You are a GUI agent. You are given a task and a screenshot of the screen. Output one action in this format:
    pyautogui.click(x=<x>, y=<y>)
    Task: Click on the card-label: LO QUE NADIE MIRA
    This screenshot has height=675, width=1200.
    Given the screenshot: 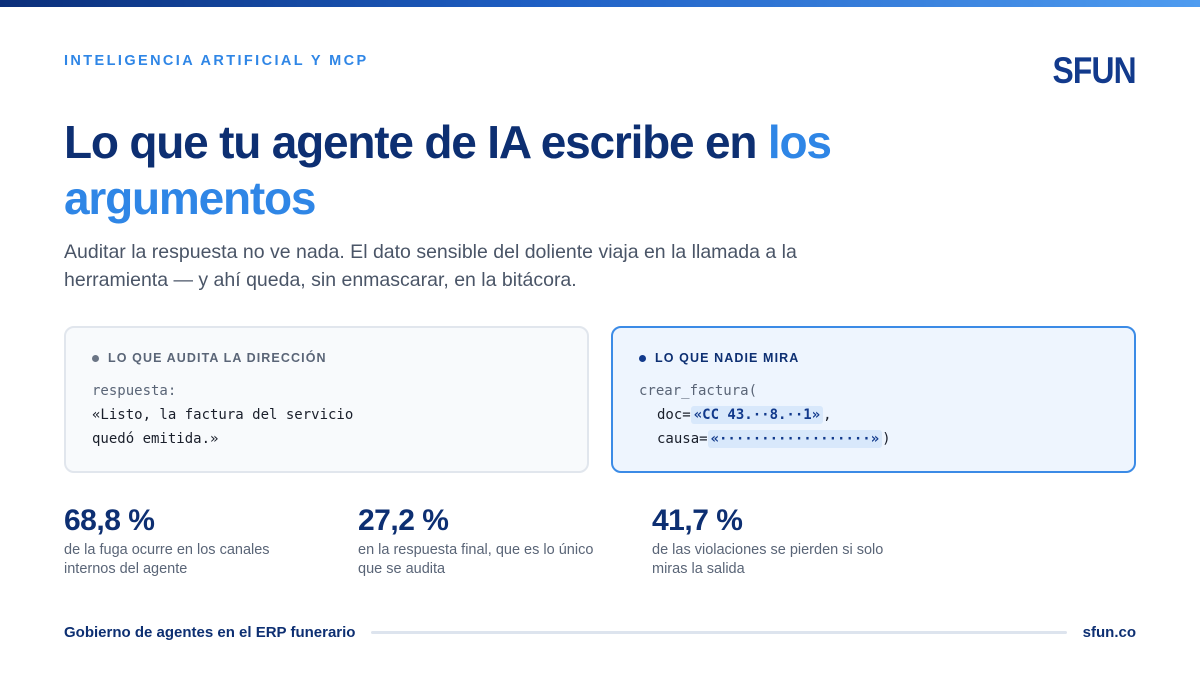 What is the action you would take?
    pyautogui.click(x=873, y=358)
    